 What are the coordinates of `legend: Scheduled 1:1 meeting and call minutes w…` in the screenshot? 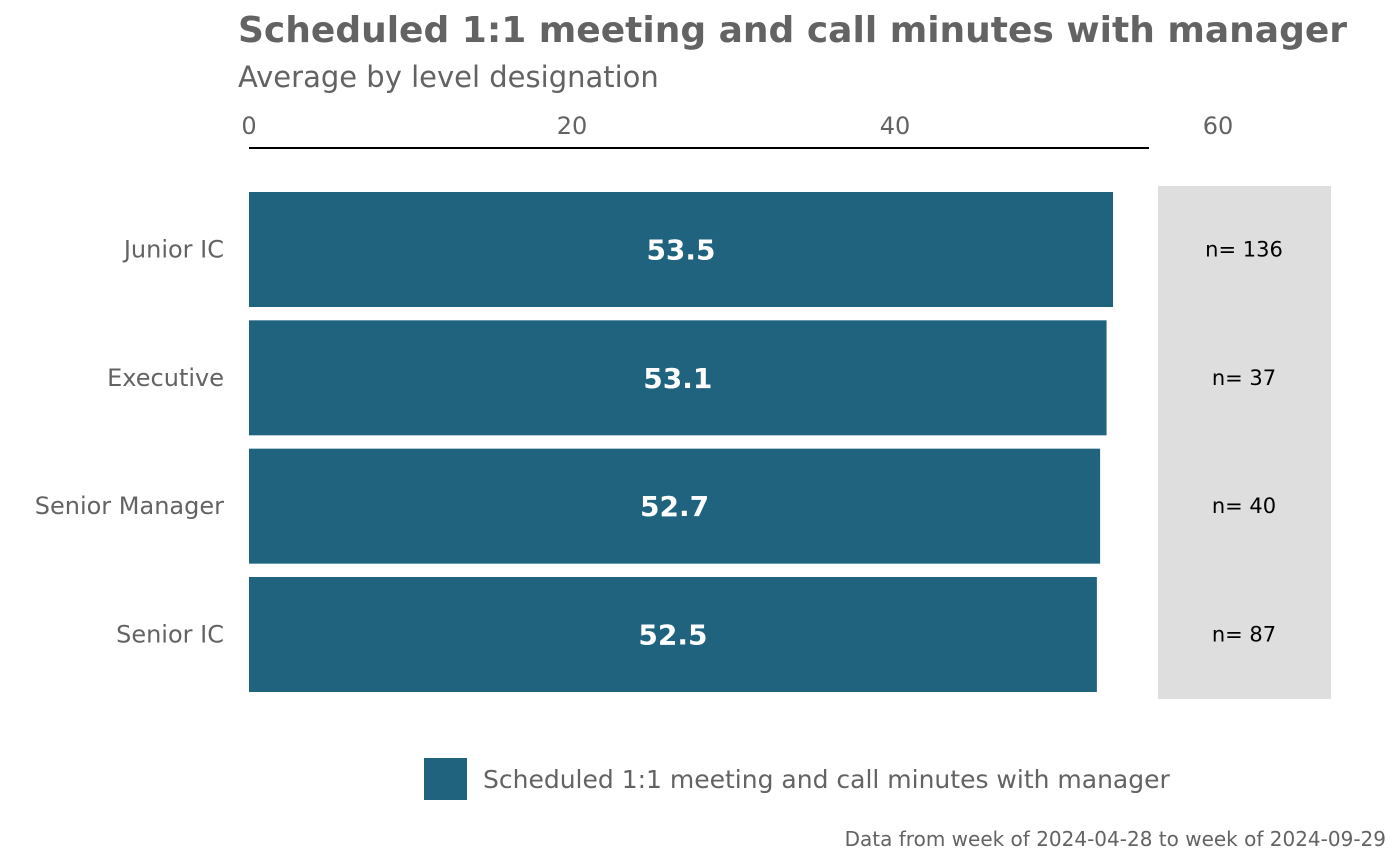 It's located at (797, 779).